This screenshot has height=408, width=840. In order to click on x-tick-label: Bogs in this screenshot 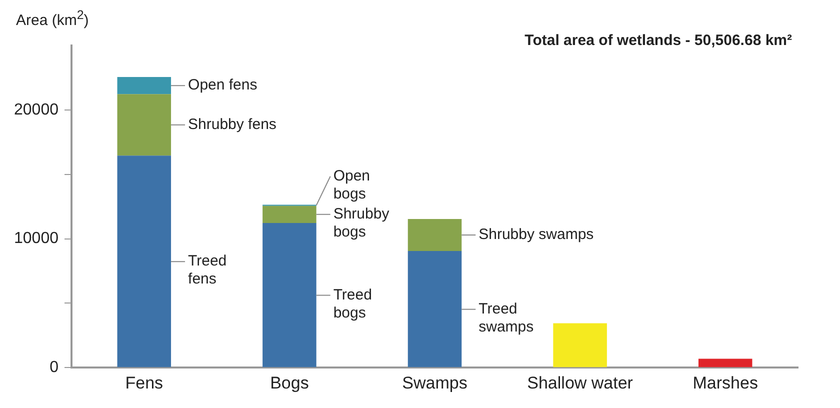, I will do `click(289, 382)`.